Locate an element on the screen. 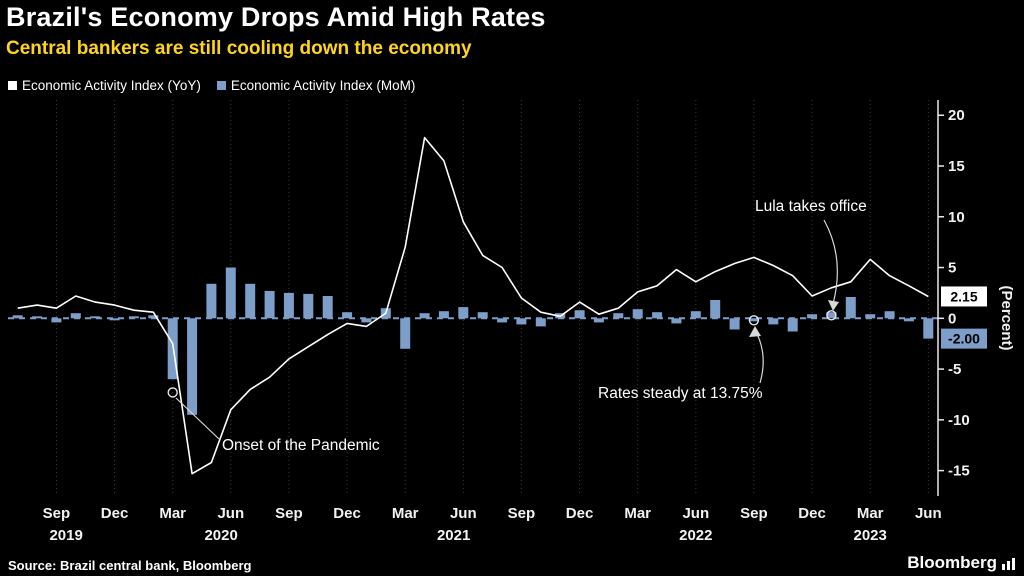  svg-text: 2019 is located at coordinates (65, 535).